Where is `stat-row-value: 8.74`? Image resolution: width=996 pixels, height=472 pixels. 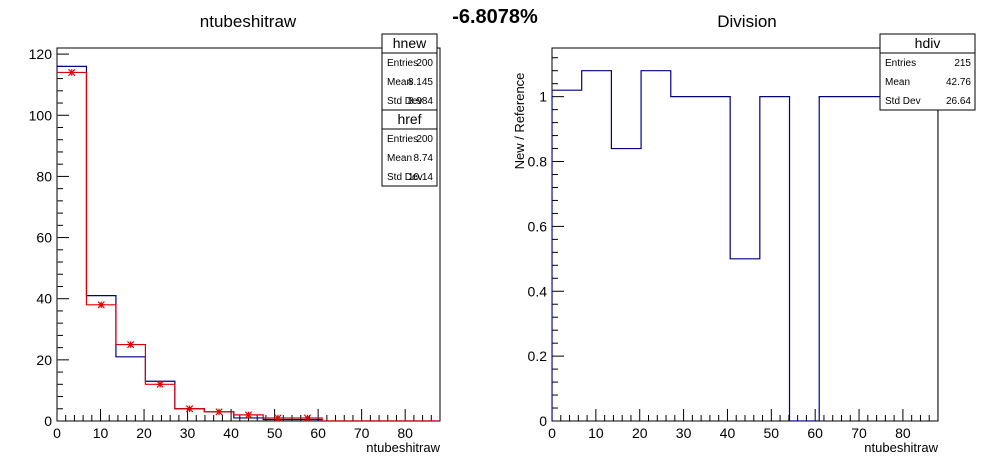
stat-row-value: 8.74 is located at coordinates (424, 158).